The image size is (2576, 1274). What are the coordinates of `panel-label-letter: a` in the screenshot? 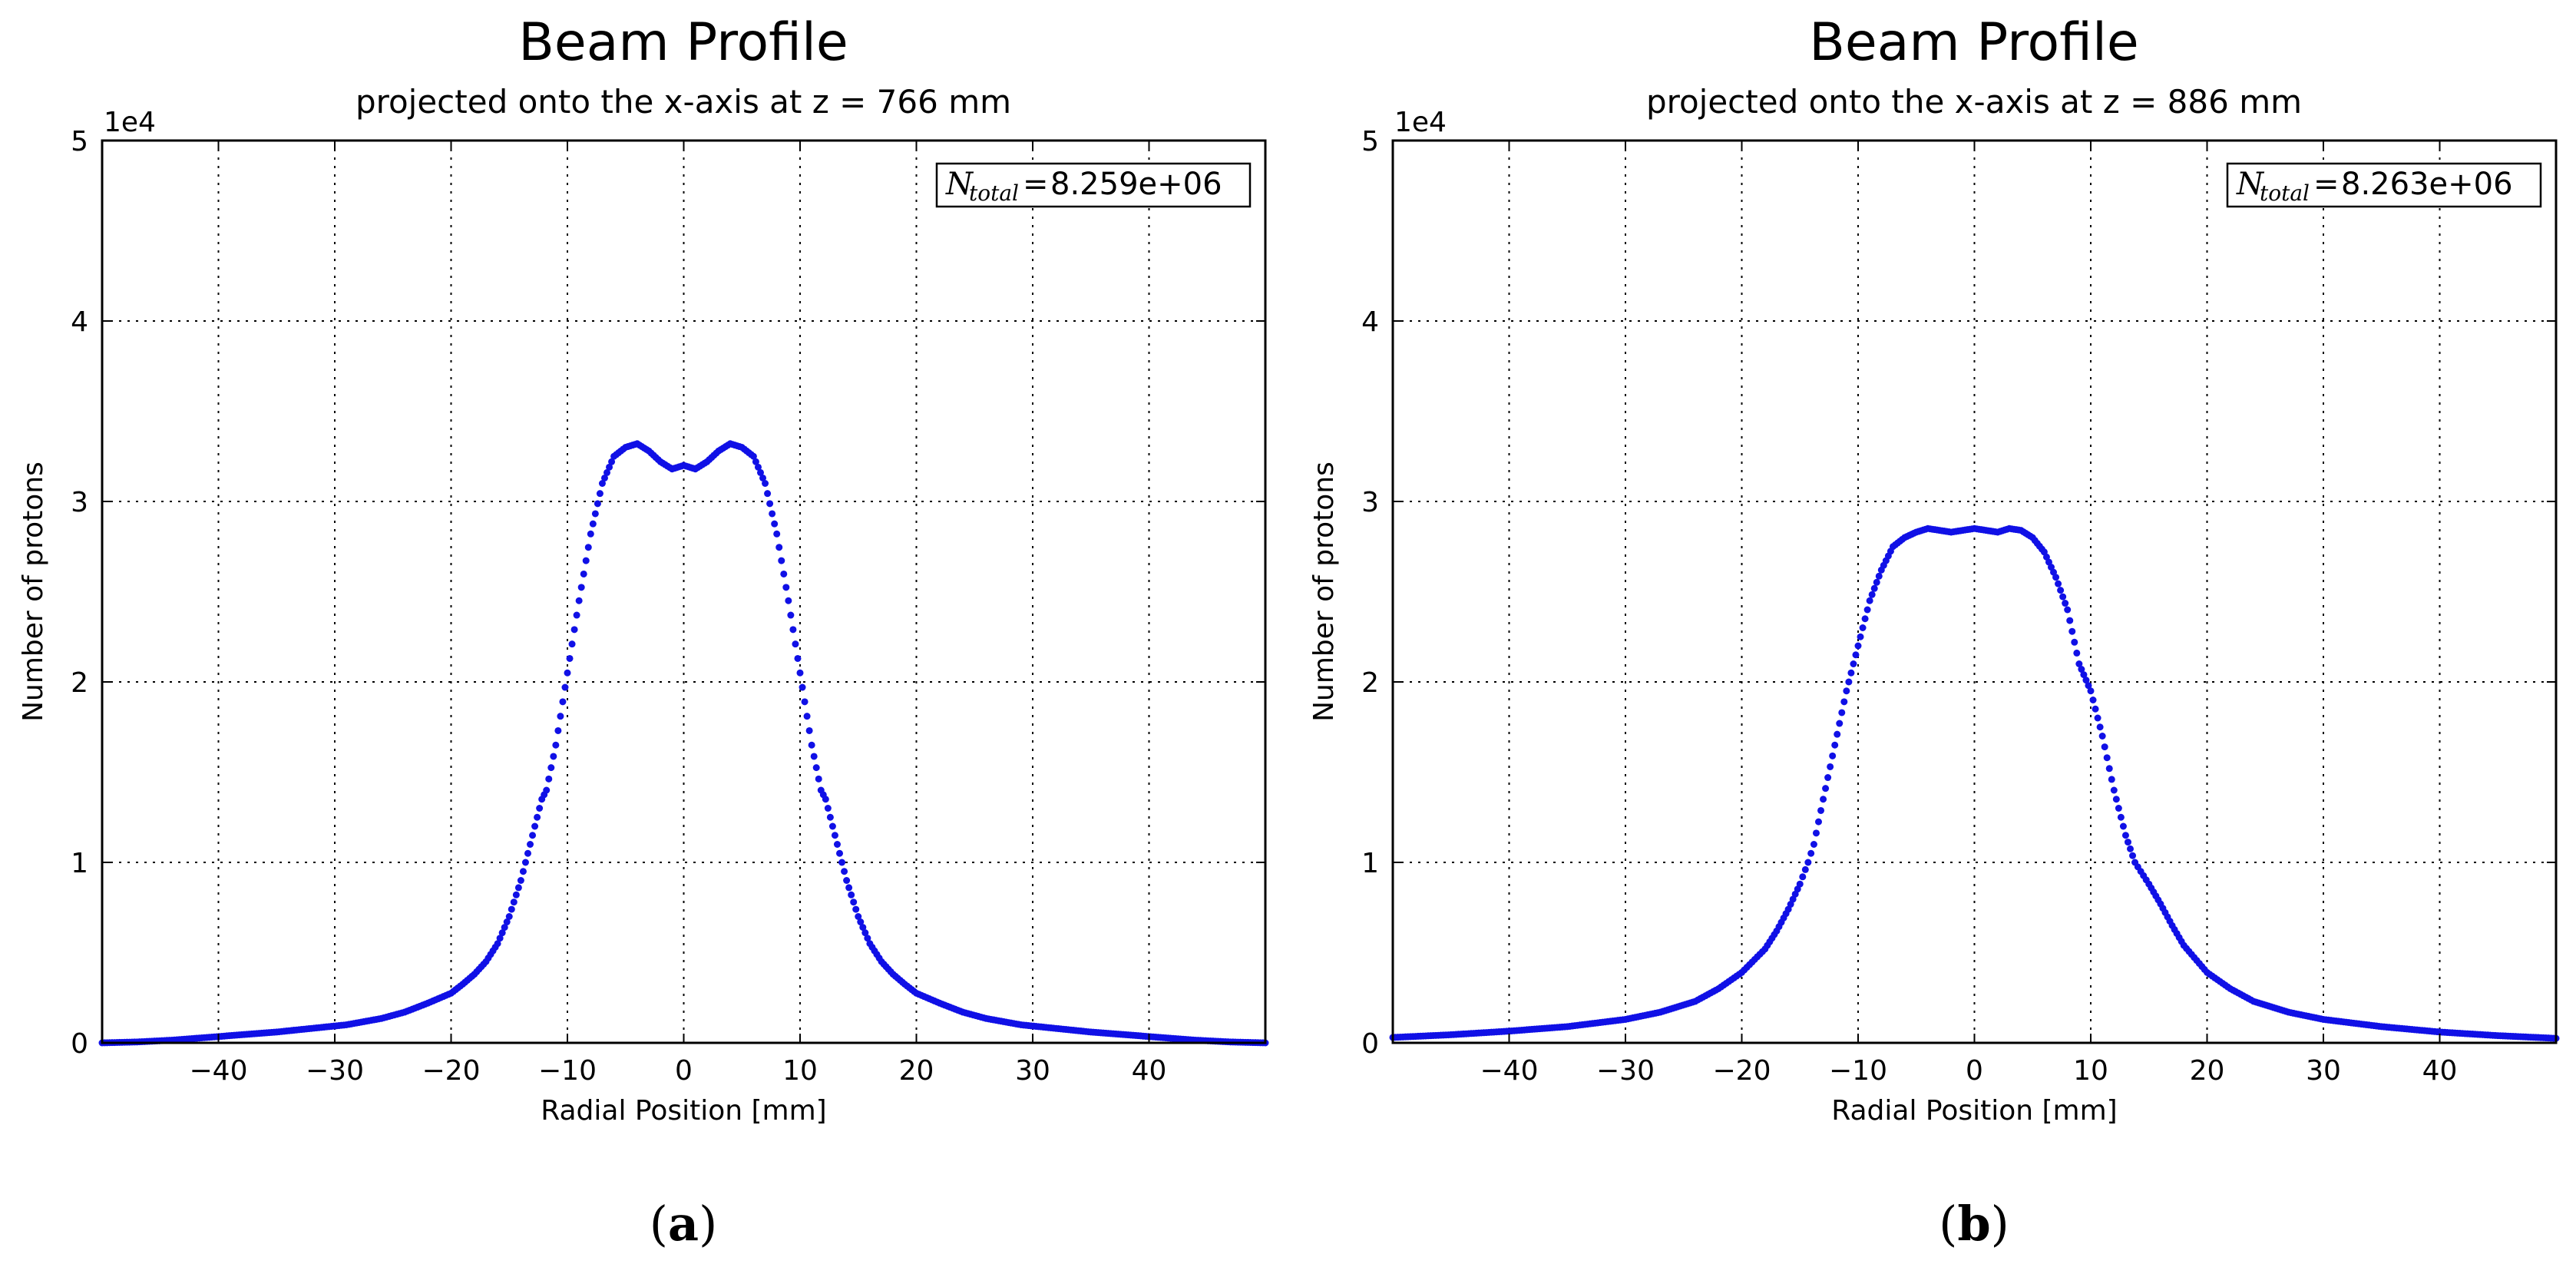 It's located at (683, 1224).